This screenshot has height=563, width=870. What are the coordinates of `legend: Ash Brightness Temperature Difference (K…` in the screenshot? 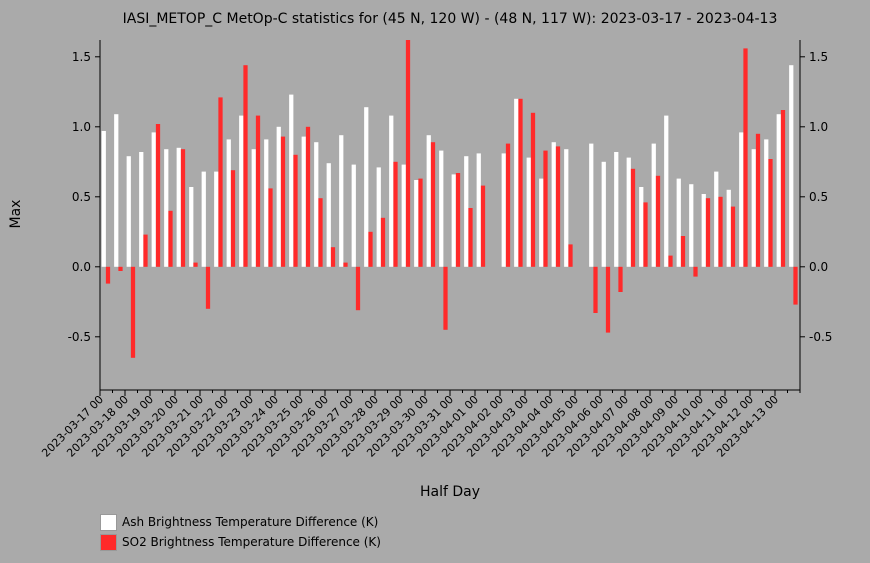 It's located at (240, 532).